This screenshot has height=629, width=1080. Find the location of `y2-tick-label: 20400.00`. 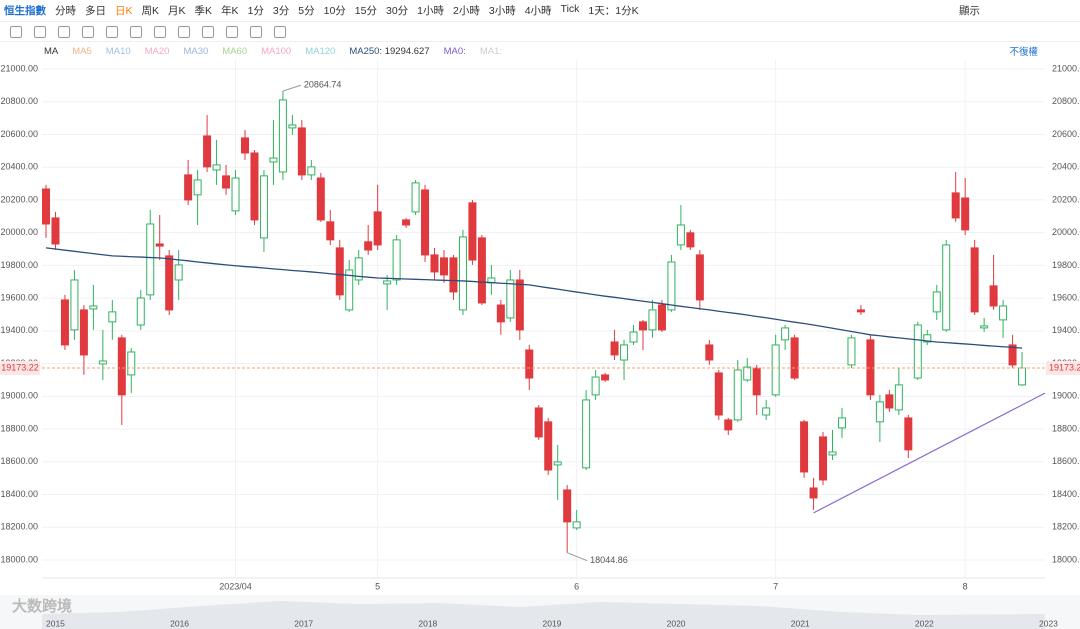

y2-tick-label: 20400.00 is located at coordinates (1066, 167).